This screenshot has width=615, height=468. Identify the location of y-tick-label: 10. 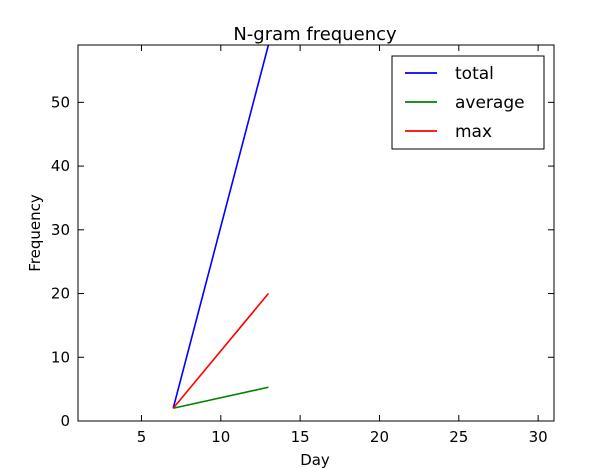
(60, 357).